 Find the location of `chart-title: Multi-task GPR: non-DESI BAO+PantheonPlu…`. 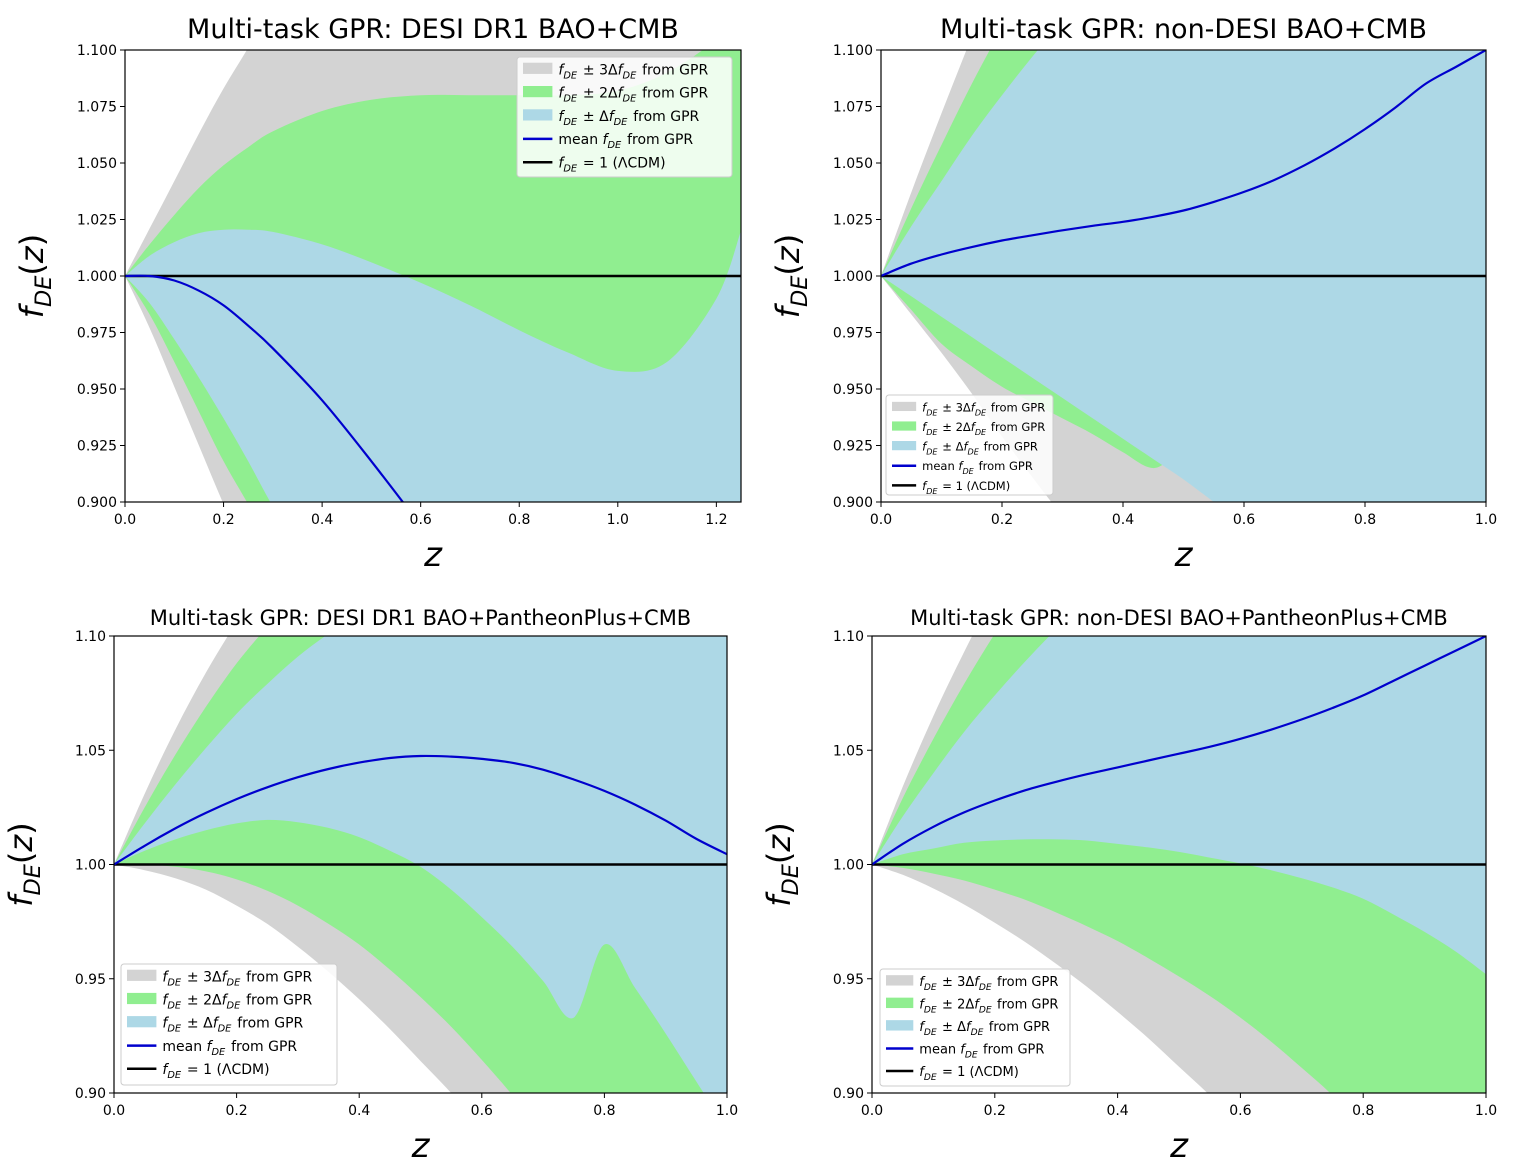

chart-title: Multi-task GPR: non-DESI BAO+PantheonPlu… is located at coordinates (1179, 618).